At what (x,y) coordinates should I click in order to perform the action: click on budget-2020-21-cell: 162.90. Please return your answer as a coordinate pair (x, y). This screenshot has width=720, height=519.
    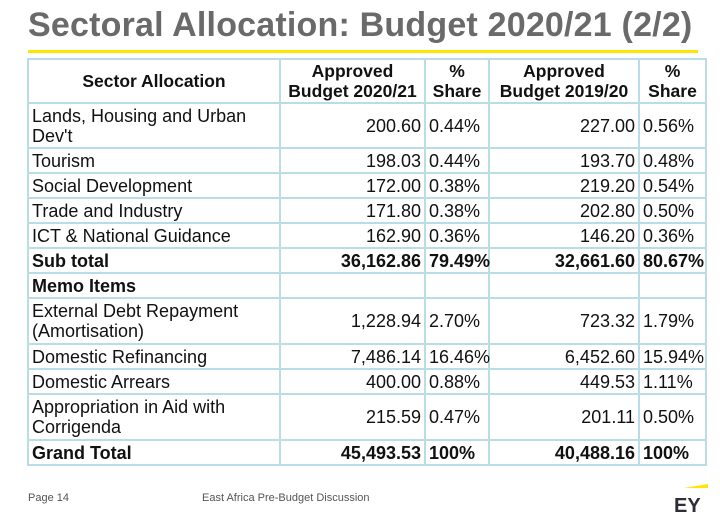
    Looking at the image, I should click on (352, 235).